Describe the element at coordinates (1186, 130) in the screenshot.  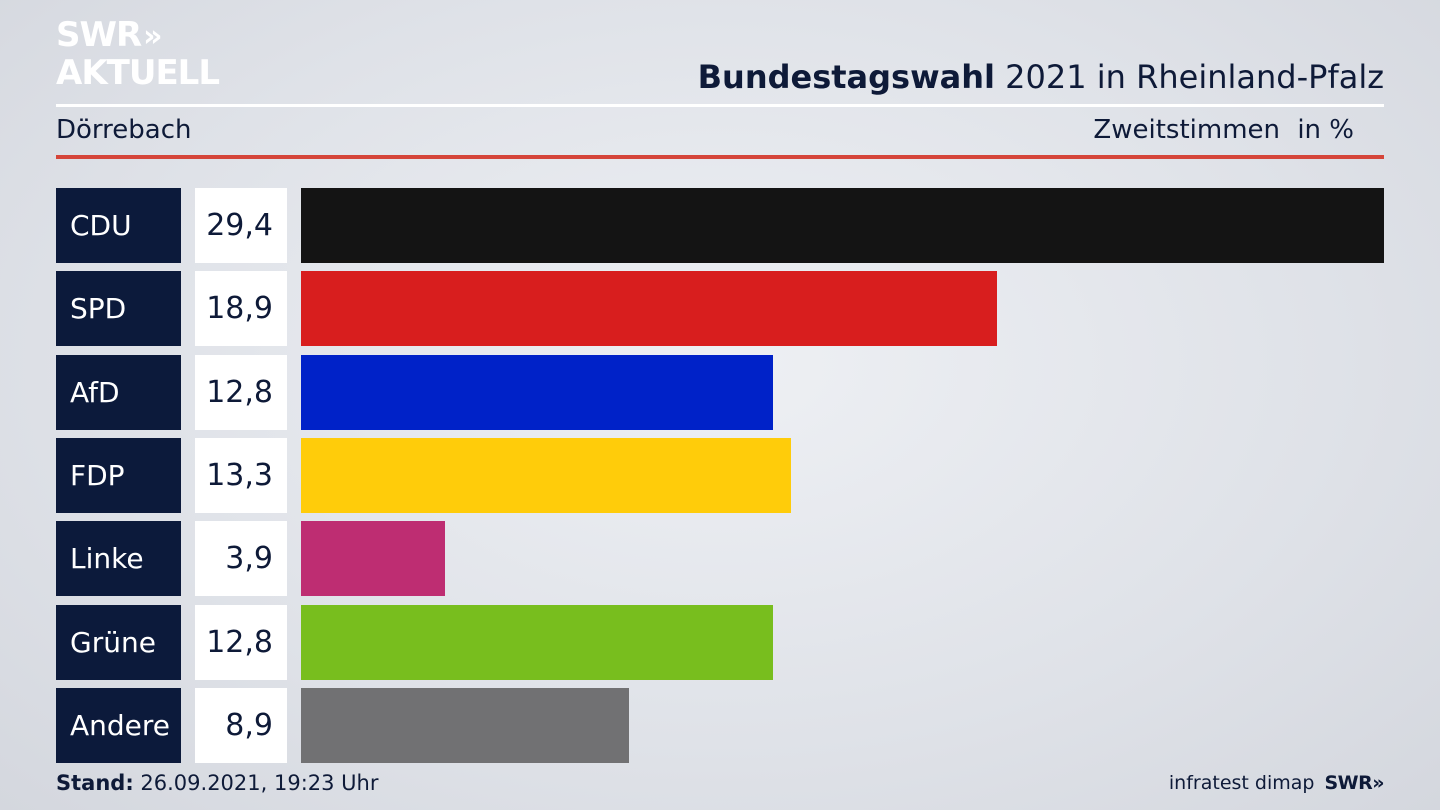
I see `measure-label: Zweitstimmen` at that location.